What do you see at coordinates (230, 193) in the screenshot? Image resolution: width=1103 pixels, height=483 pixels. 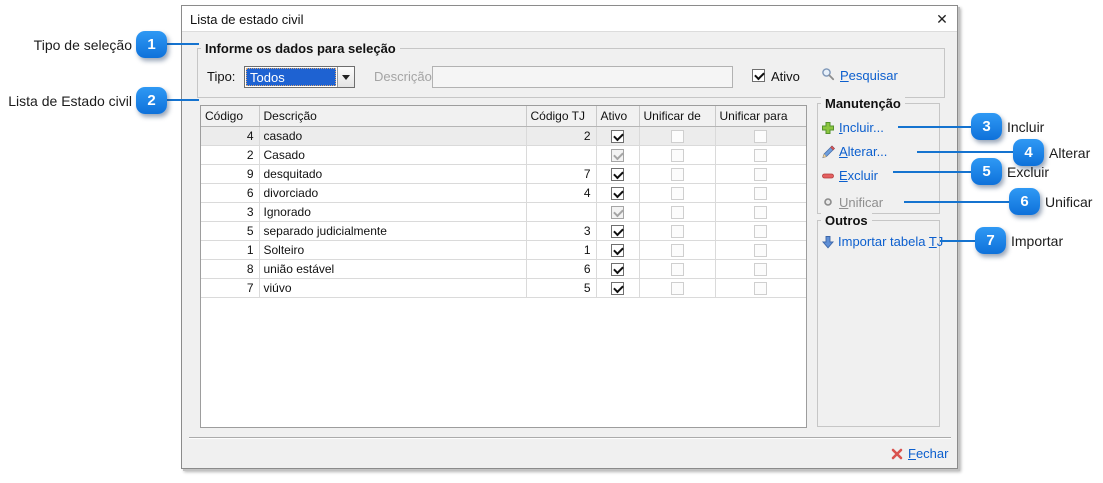 I see `codigo-cell: 6` at bounding box center [230, 193].